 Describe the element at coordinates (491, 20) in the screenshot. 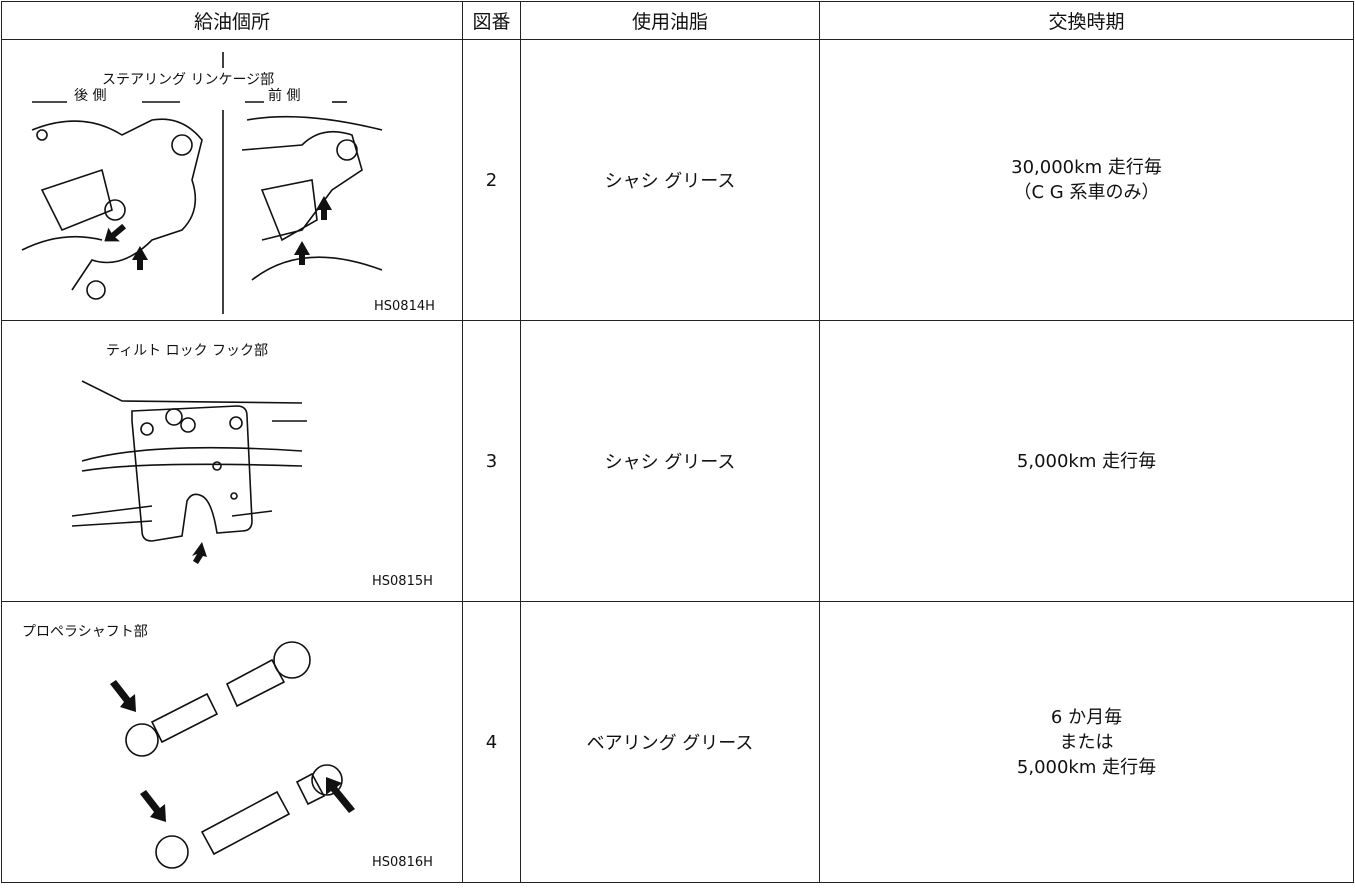

I see `header-cell: 図番` at that location.